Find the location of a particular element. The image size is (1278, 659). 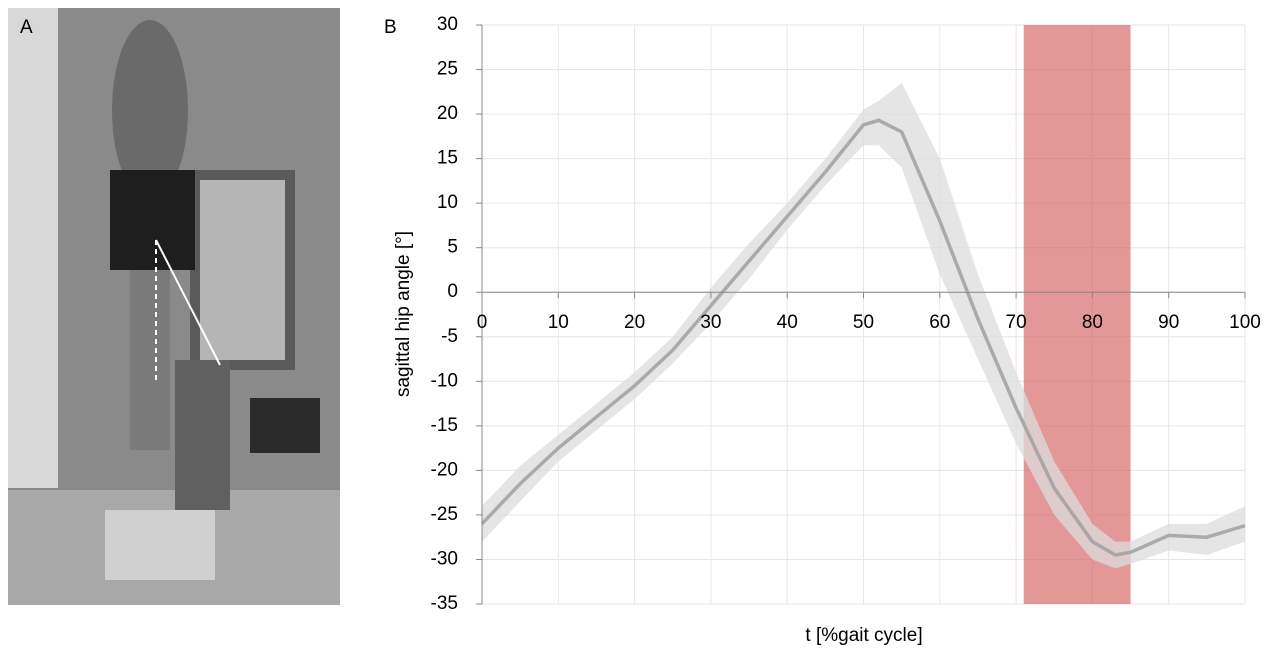

y-tick-label: 20 is located at coordinates (447, 113).